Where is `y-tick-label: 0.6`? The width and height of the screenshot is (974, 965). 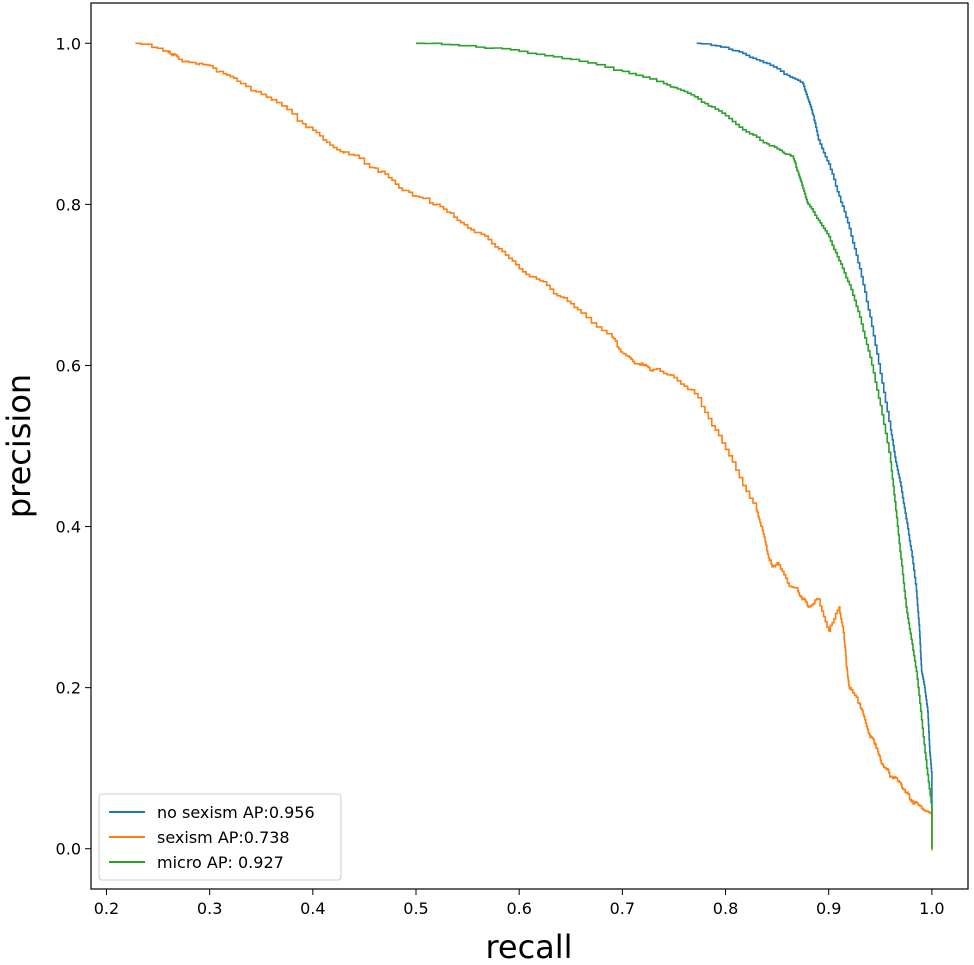 y-tick-label: 0.6 is located at coordinates (68, 365).